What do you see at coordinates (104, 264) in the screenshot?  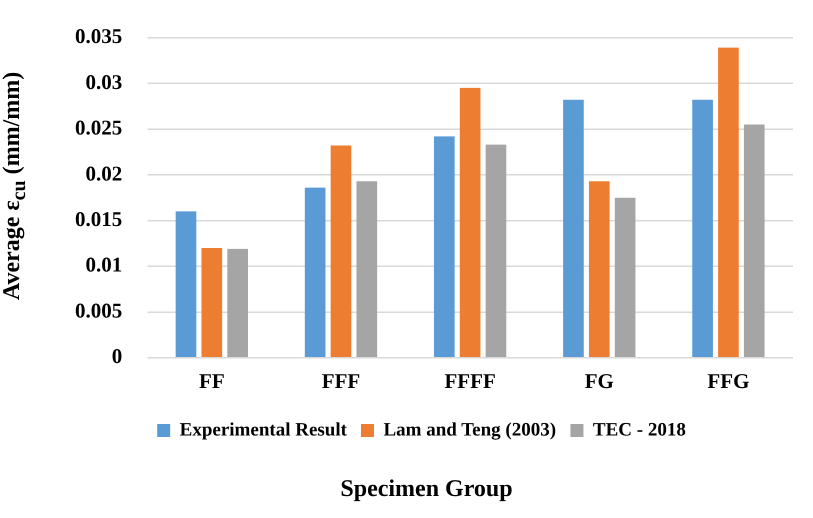 I see `y-tick-label: 0.01` at bounding box center [104, 264].